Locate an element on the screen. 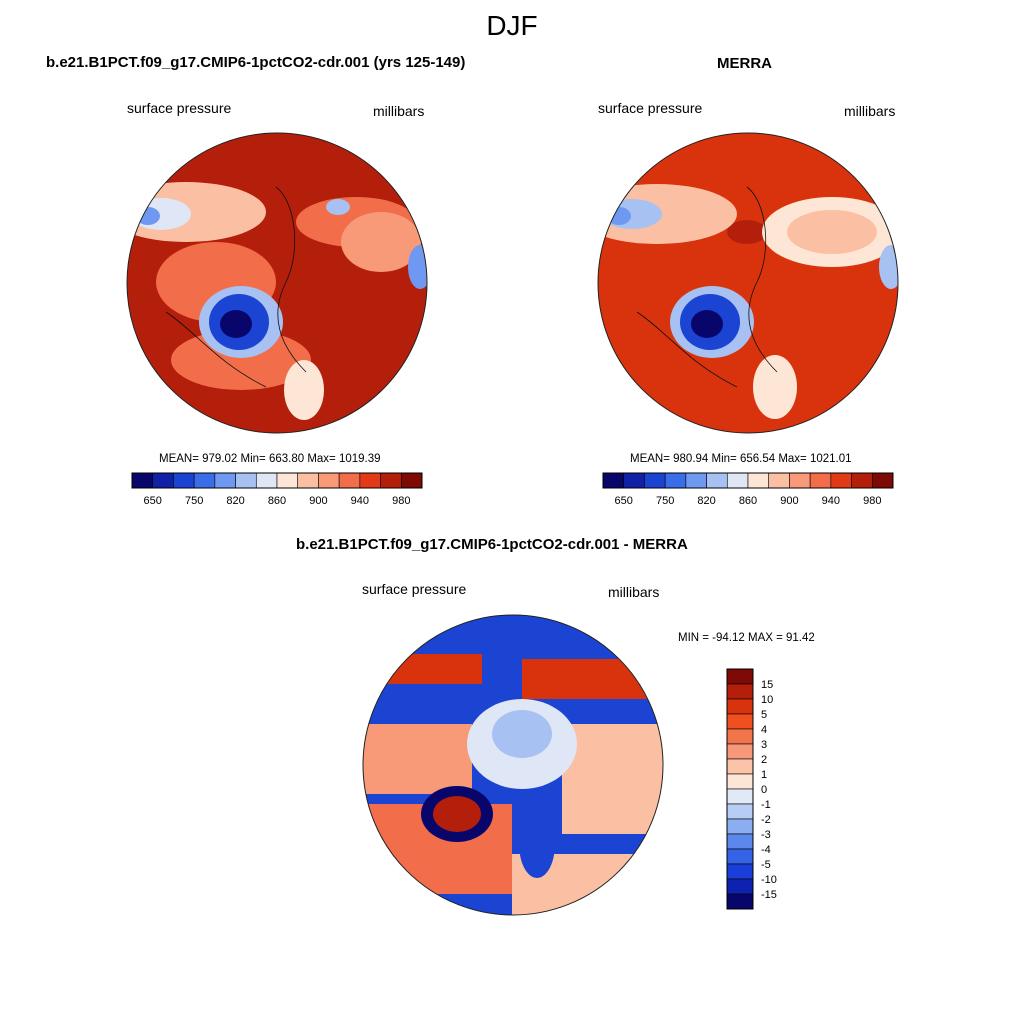 This screenshot has width=1024, height=1024. diff-band-north-east is located at coordinates (592, 679).